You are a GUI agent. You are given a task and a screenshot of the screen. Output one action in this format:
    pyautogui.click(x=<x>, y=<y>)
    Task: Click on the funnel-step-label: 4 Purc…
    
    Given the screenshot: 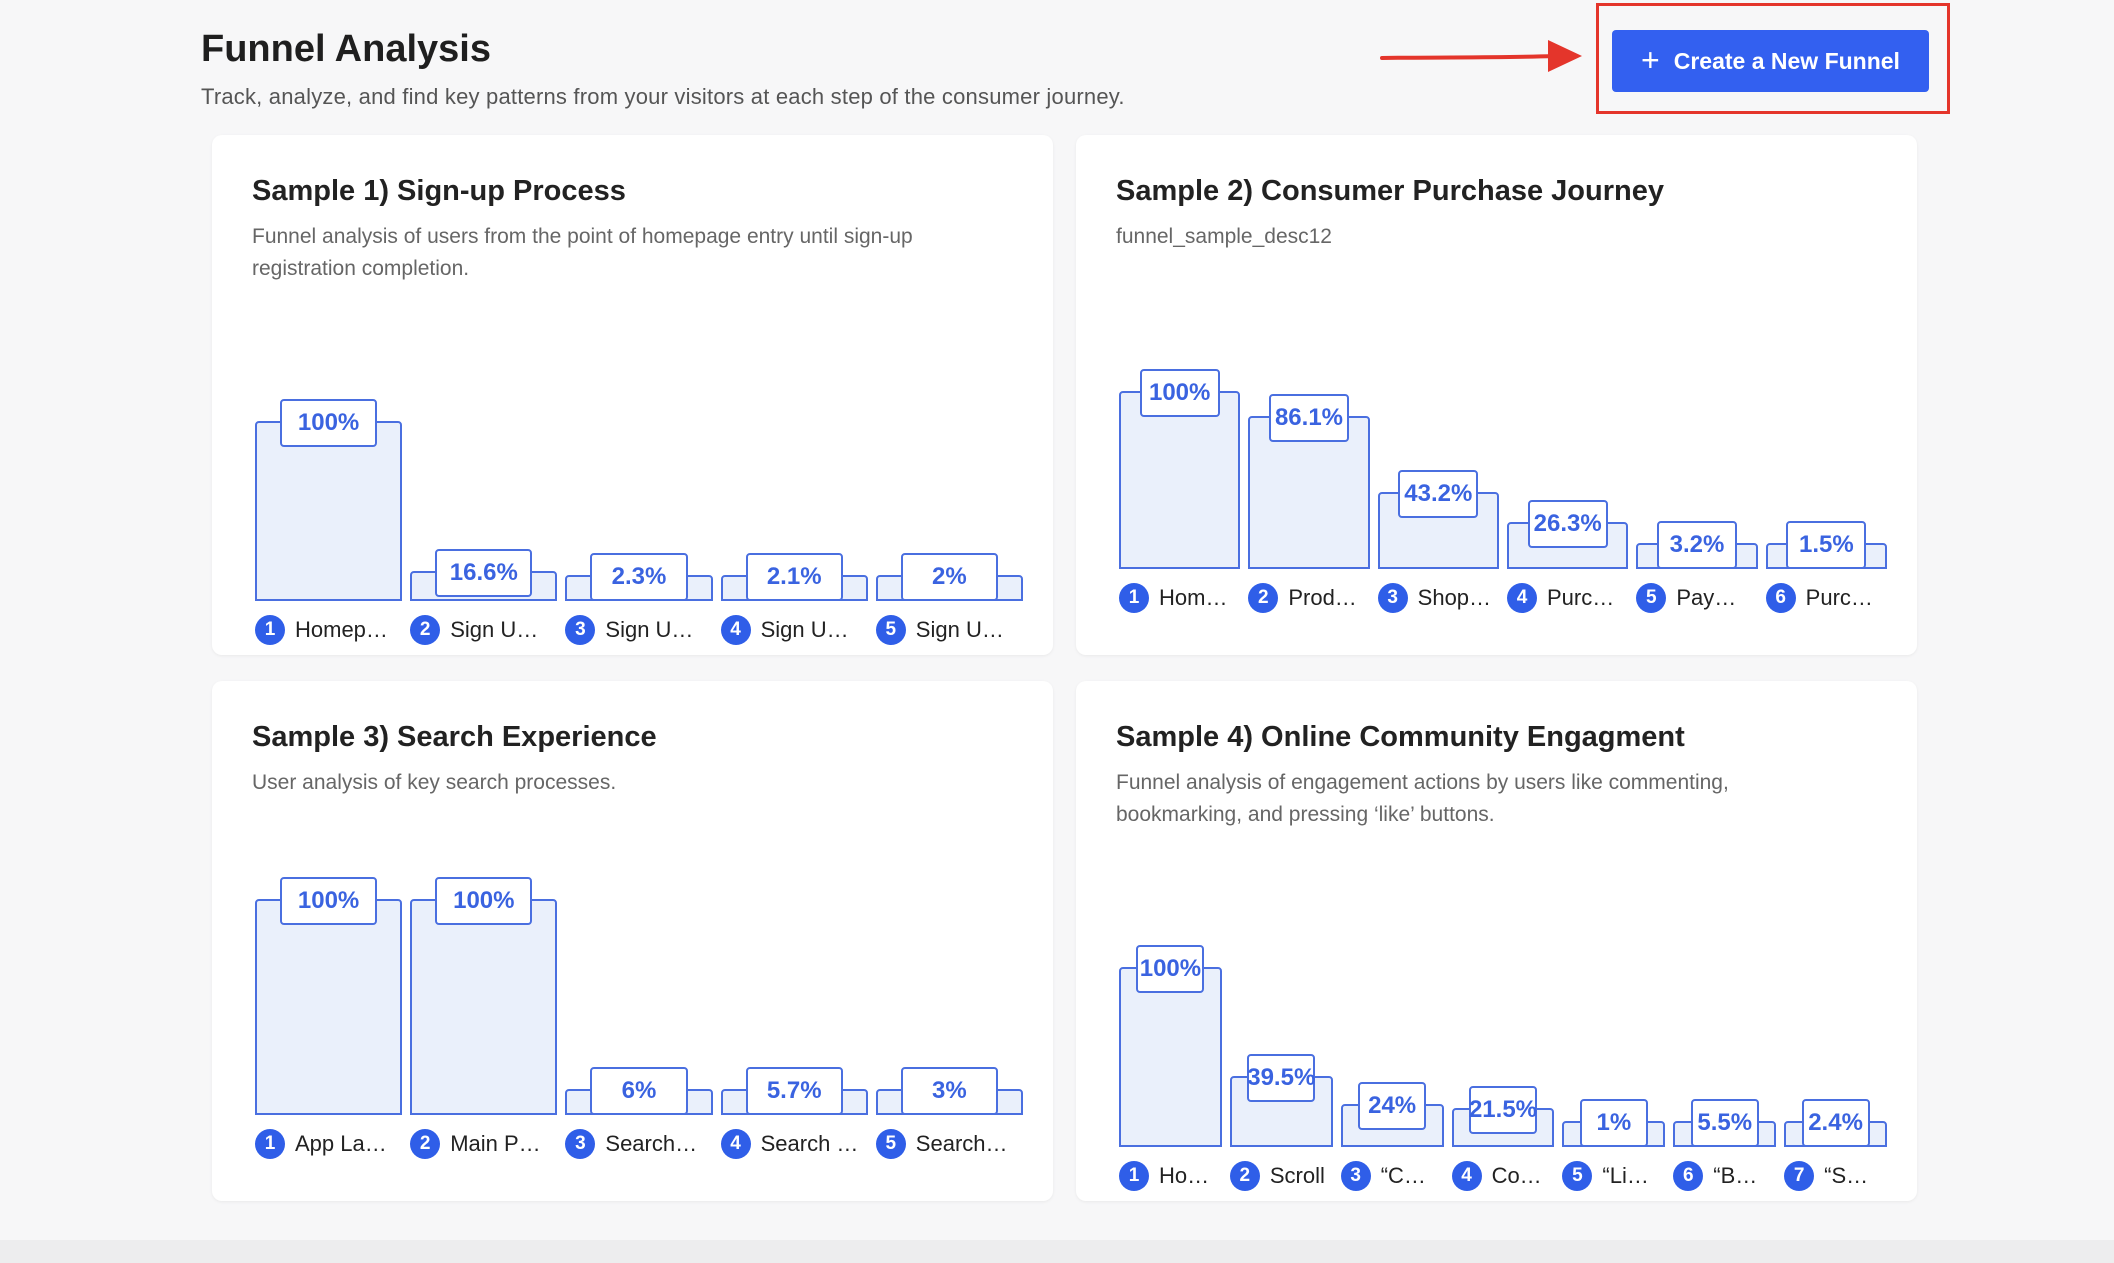 What is the action you would take?
    pyautogui.click(x=1569, y=598)
    